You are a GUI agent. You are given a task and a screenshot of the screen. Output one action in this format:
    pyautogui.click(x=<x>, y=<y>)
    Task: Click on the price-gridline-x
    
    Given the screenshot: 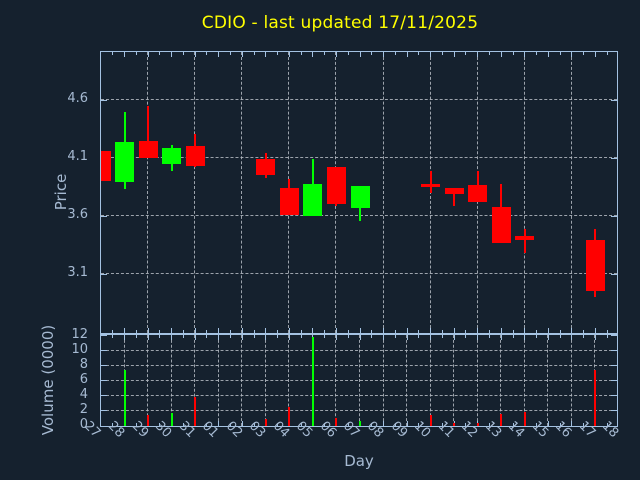 What is the action you would take?
    pyautogui.click(x=242, y=192)
    